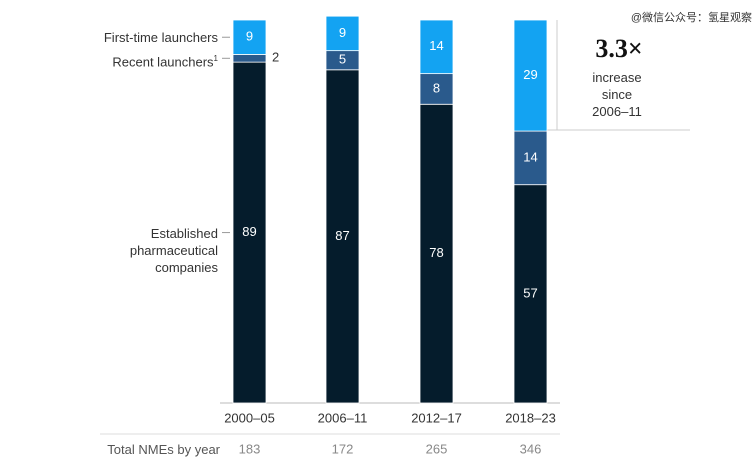  Describe the element at coordinates (530, 417) in the screenshot. I see `x-tick-label: 2018–23` at that location.